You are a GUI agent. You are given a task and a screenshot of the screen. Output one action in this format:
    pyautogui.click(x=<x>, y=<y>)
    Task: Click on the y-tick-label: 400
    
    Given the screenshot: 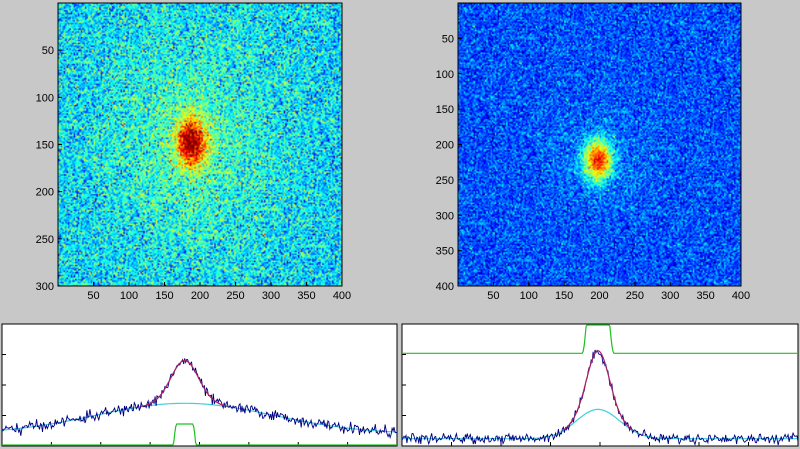 What is the action you would take?
    pyautogui.click(x=445, y=287)
    